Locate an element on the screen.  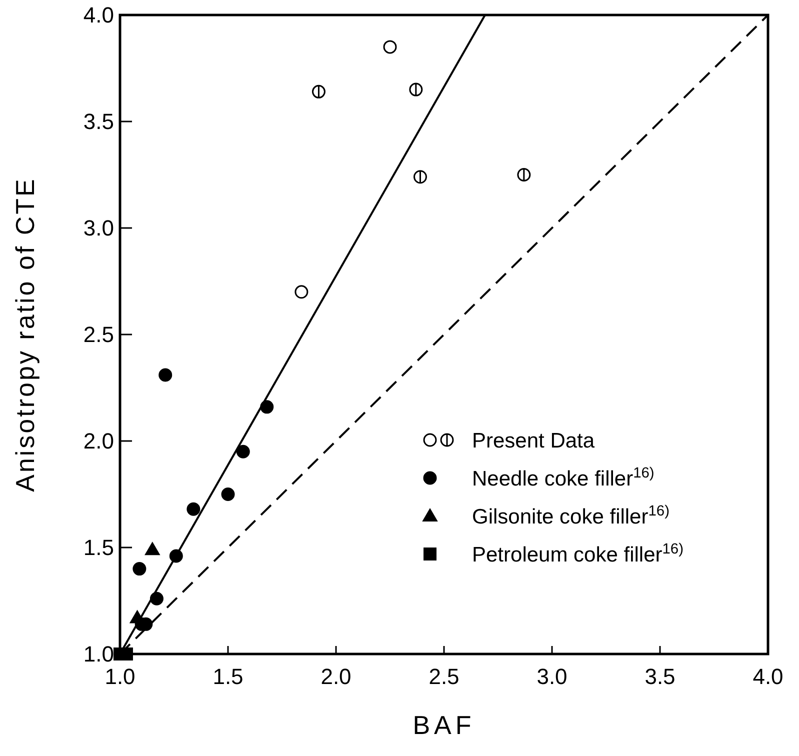
legend-label: Present Data is located at coordinates (533, 440).